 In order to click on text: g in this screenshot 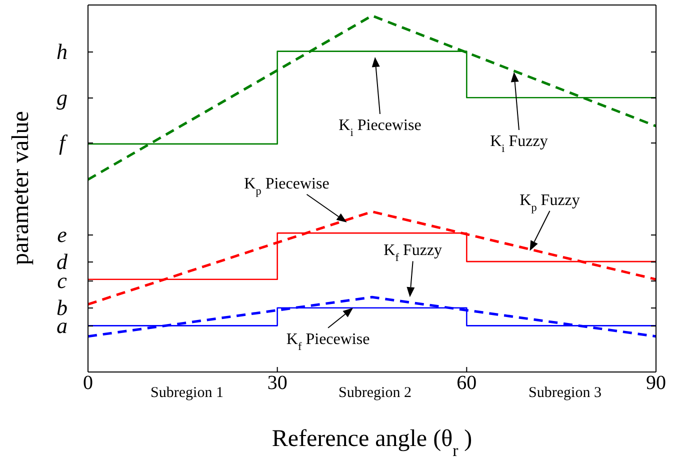, I will do `click(62, 97)`.